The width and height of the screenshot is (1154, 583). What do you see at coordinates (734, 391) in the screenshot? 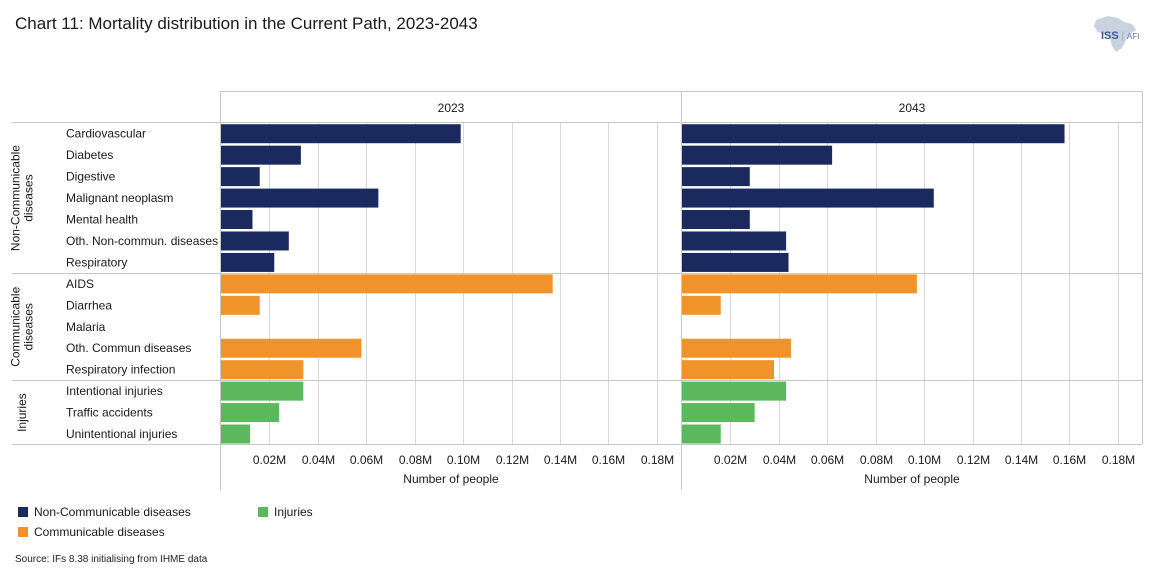
I see `bar-2043-intentional-injuries` at bounding box center [734, 391].